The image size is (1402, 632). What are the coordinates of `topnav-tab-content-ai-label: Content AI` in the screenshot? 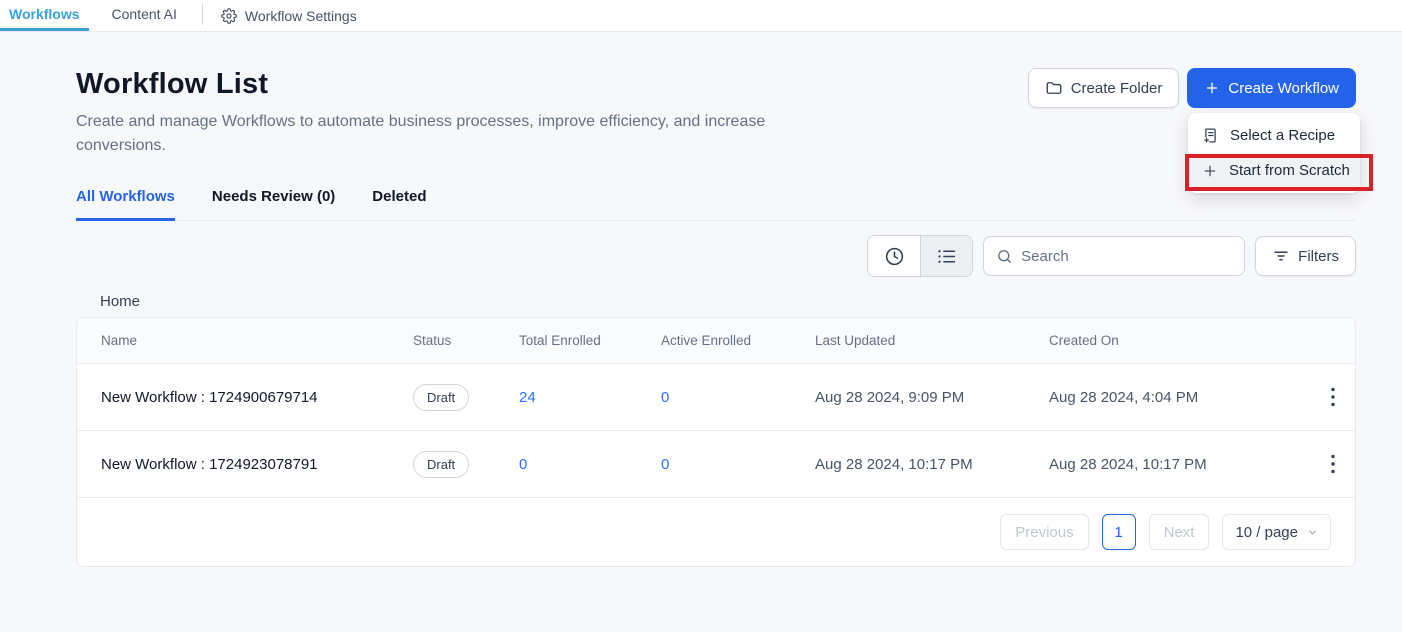 It's located at (144, 14).